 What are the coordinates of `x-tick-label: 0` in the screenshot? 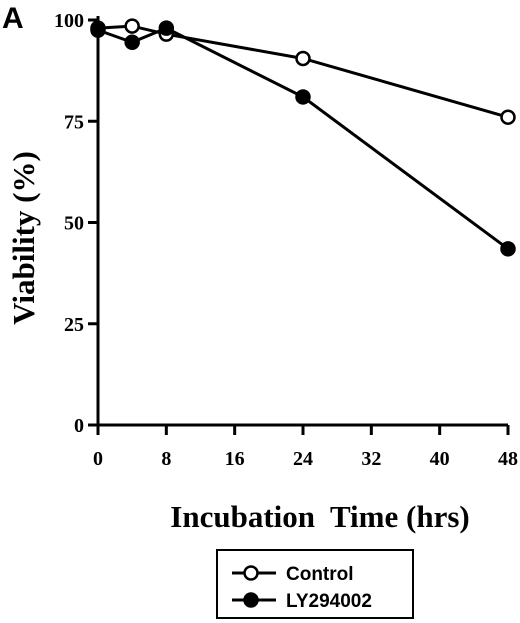 It's located at (98, 459).